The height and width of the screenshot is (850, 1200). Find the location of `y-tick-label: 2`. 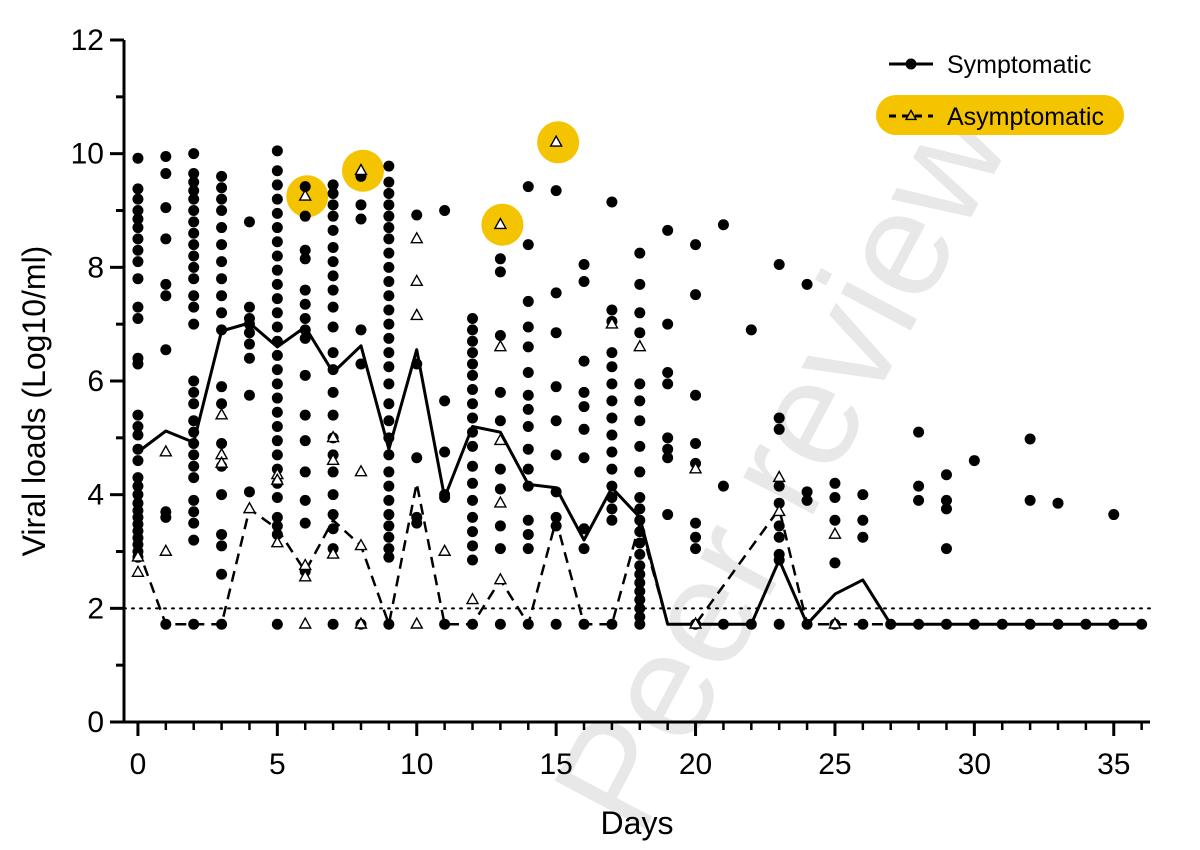

y-tick-label: 2 is located at coordinates (95, 608).